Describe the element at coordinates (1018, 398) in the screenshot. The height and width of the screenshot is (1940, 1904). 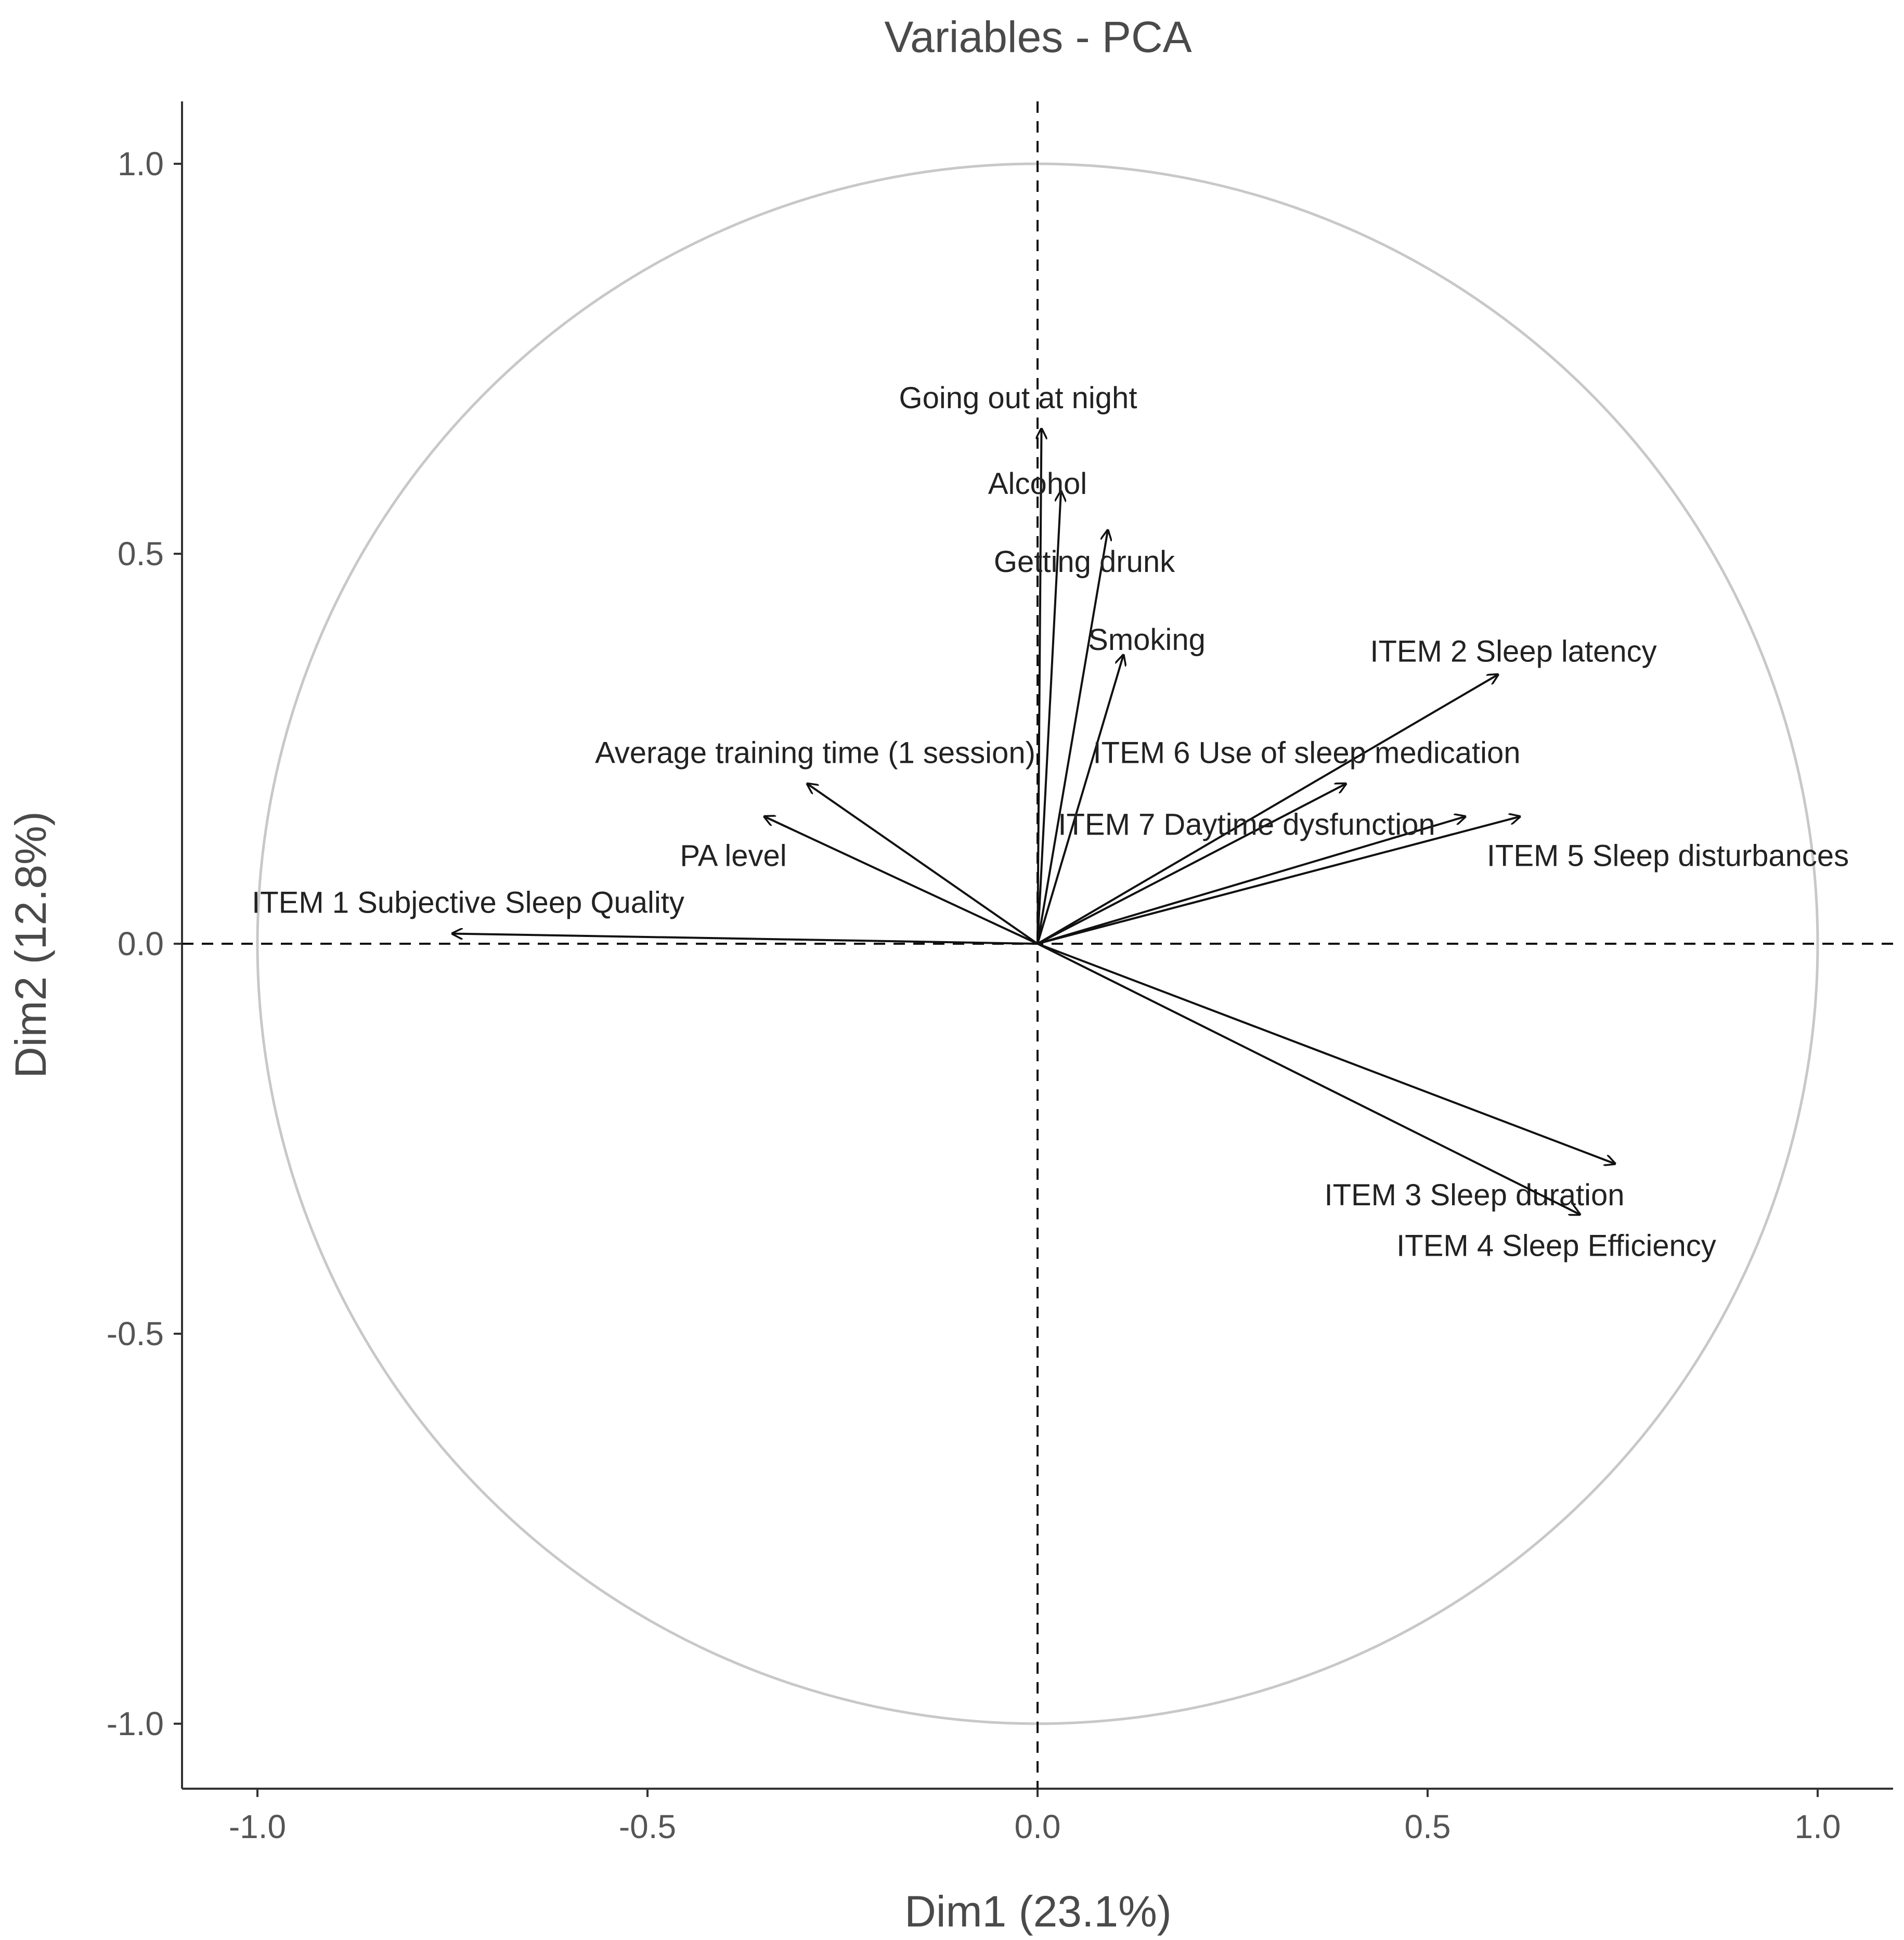
I see `variable-label: Going out at night` at that location.